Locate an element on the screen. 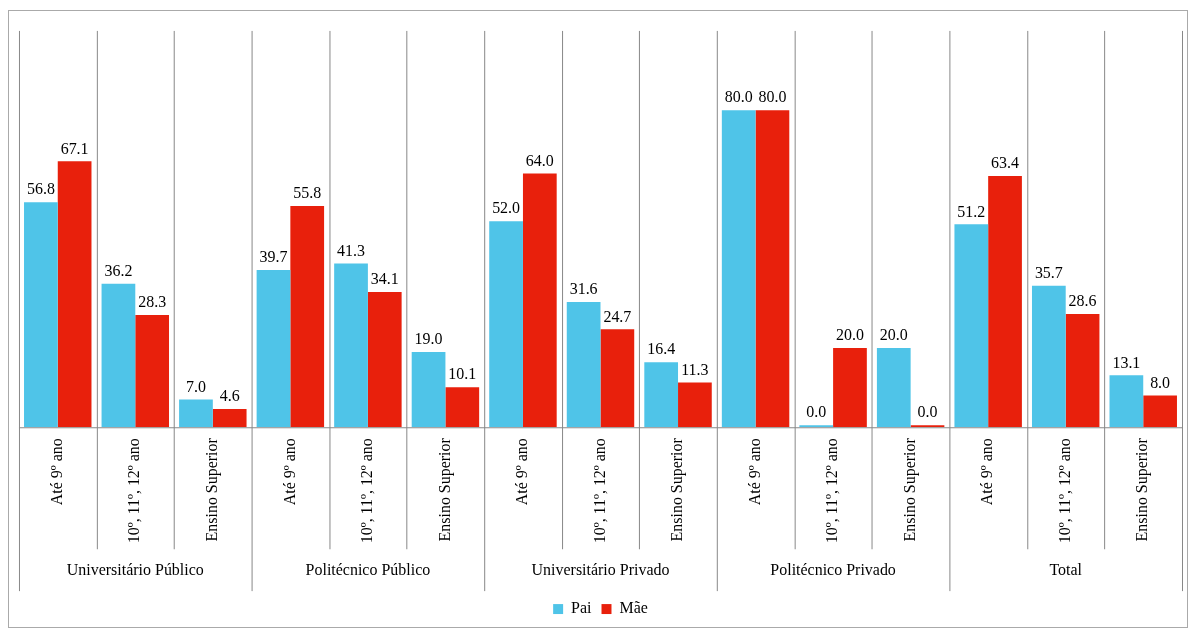 This screenshot has width=1196, height=631. data-label: 41.3 is located at coordinates (351, 250).